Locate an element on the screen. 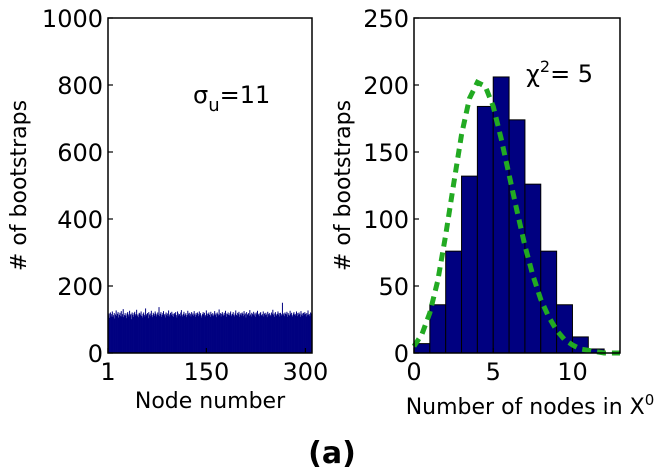  left-y-ticks: 0 200 400 600 800 1000 is located at coordinates (77, 186).